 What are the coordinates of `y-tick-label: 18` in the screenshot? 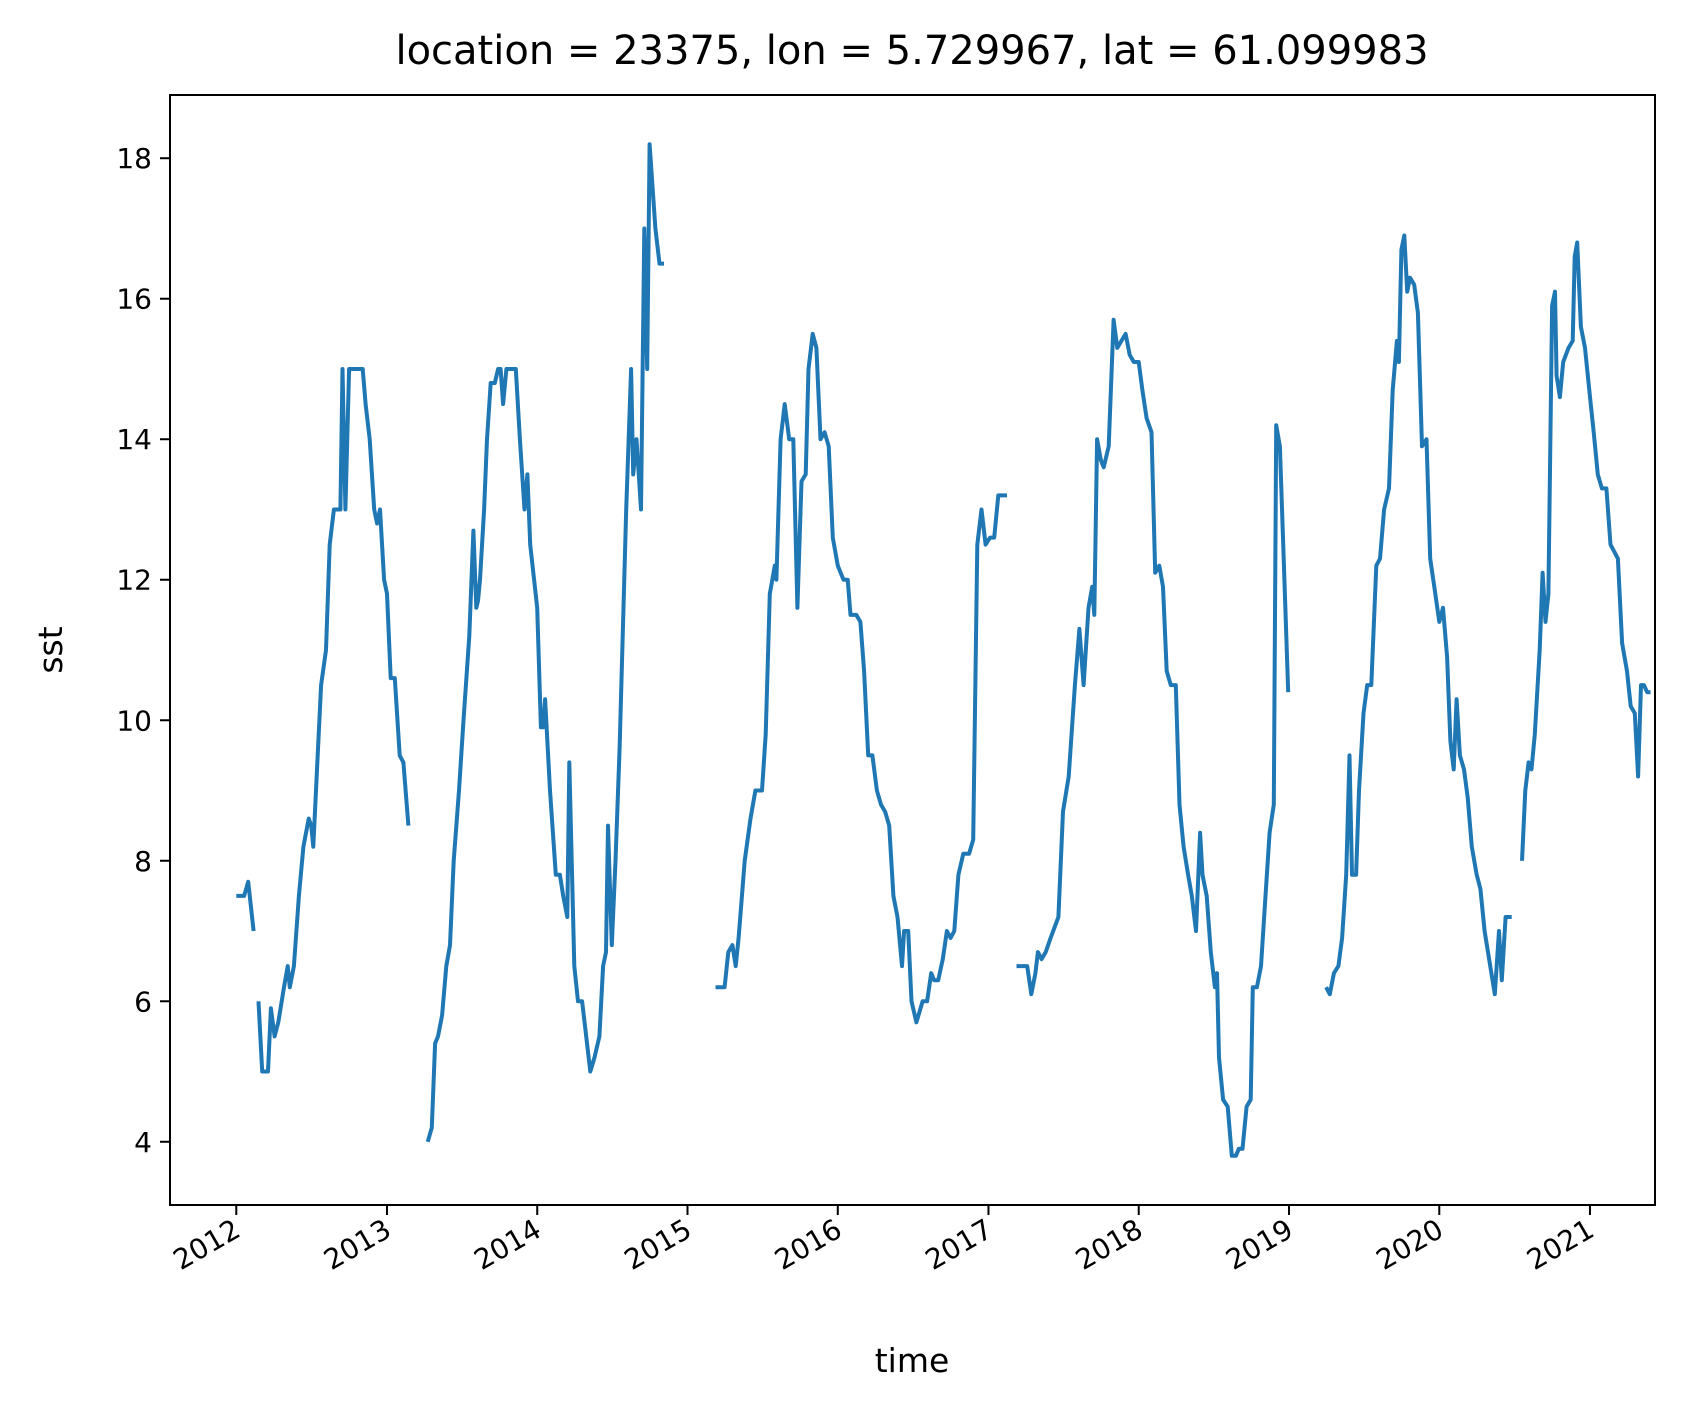 It's located at (134, 158).